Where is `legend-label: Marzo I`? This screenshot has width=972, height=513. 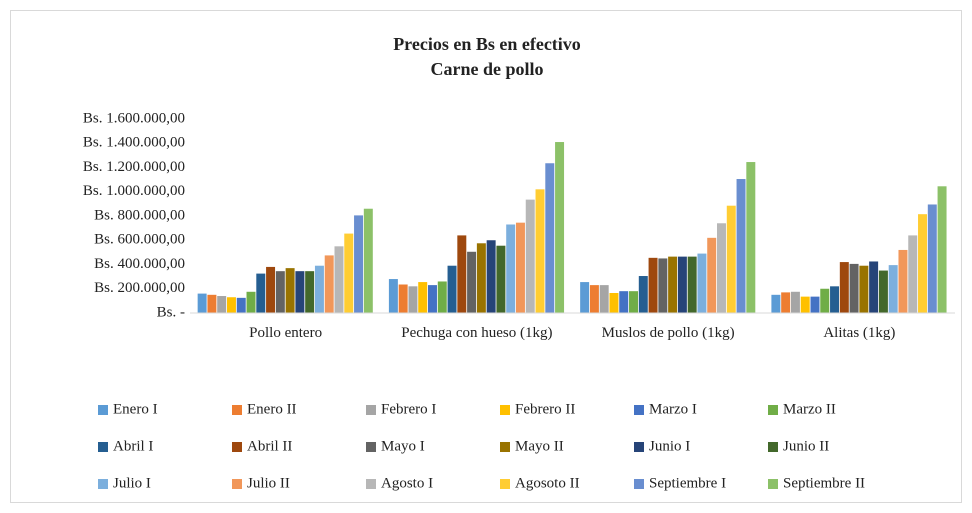 legend-label: Marzo I is located at coordinates (673, 409).